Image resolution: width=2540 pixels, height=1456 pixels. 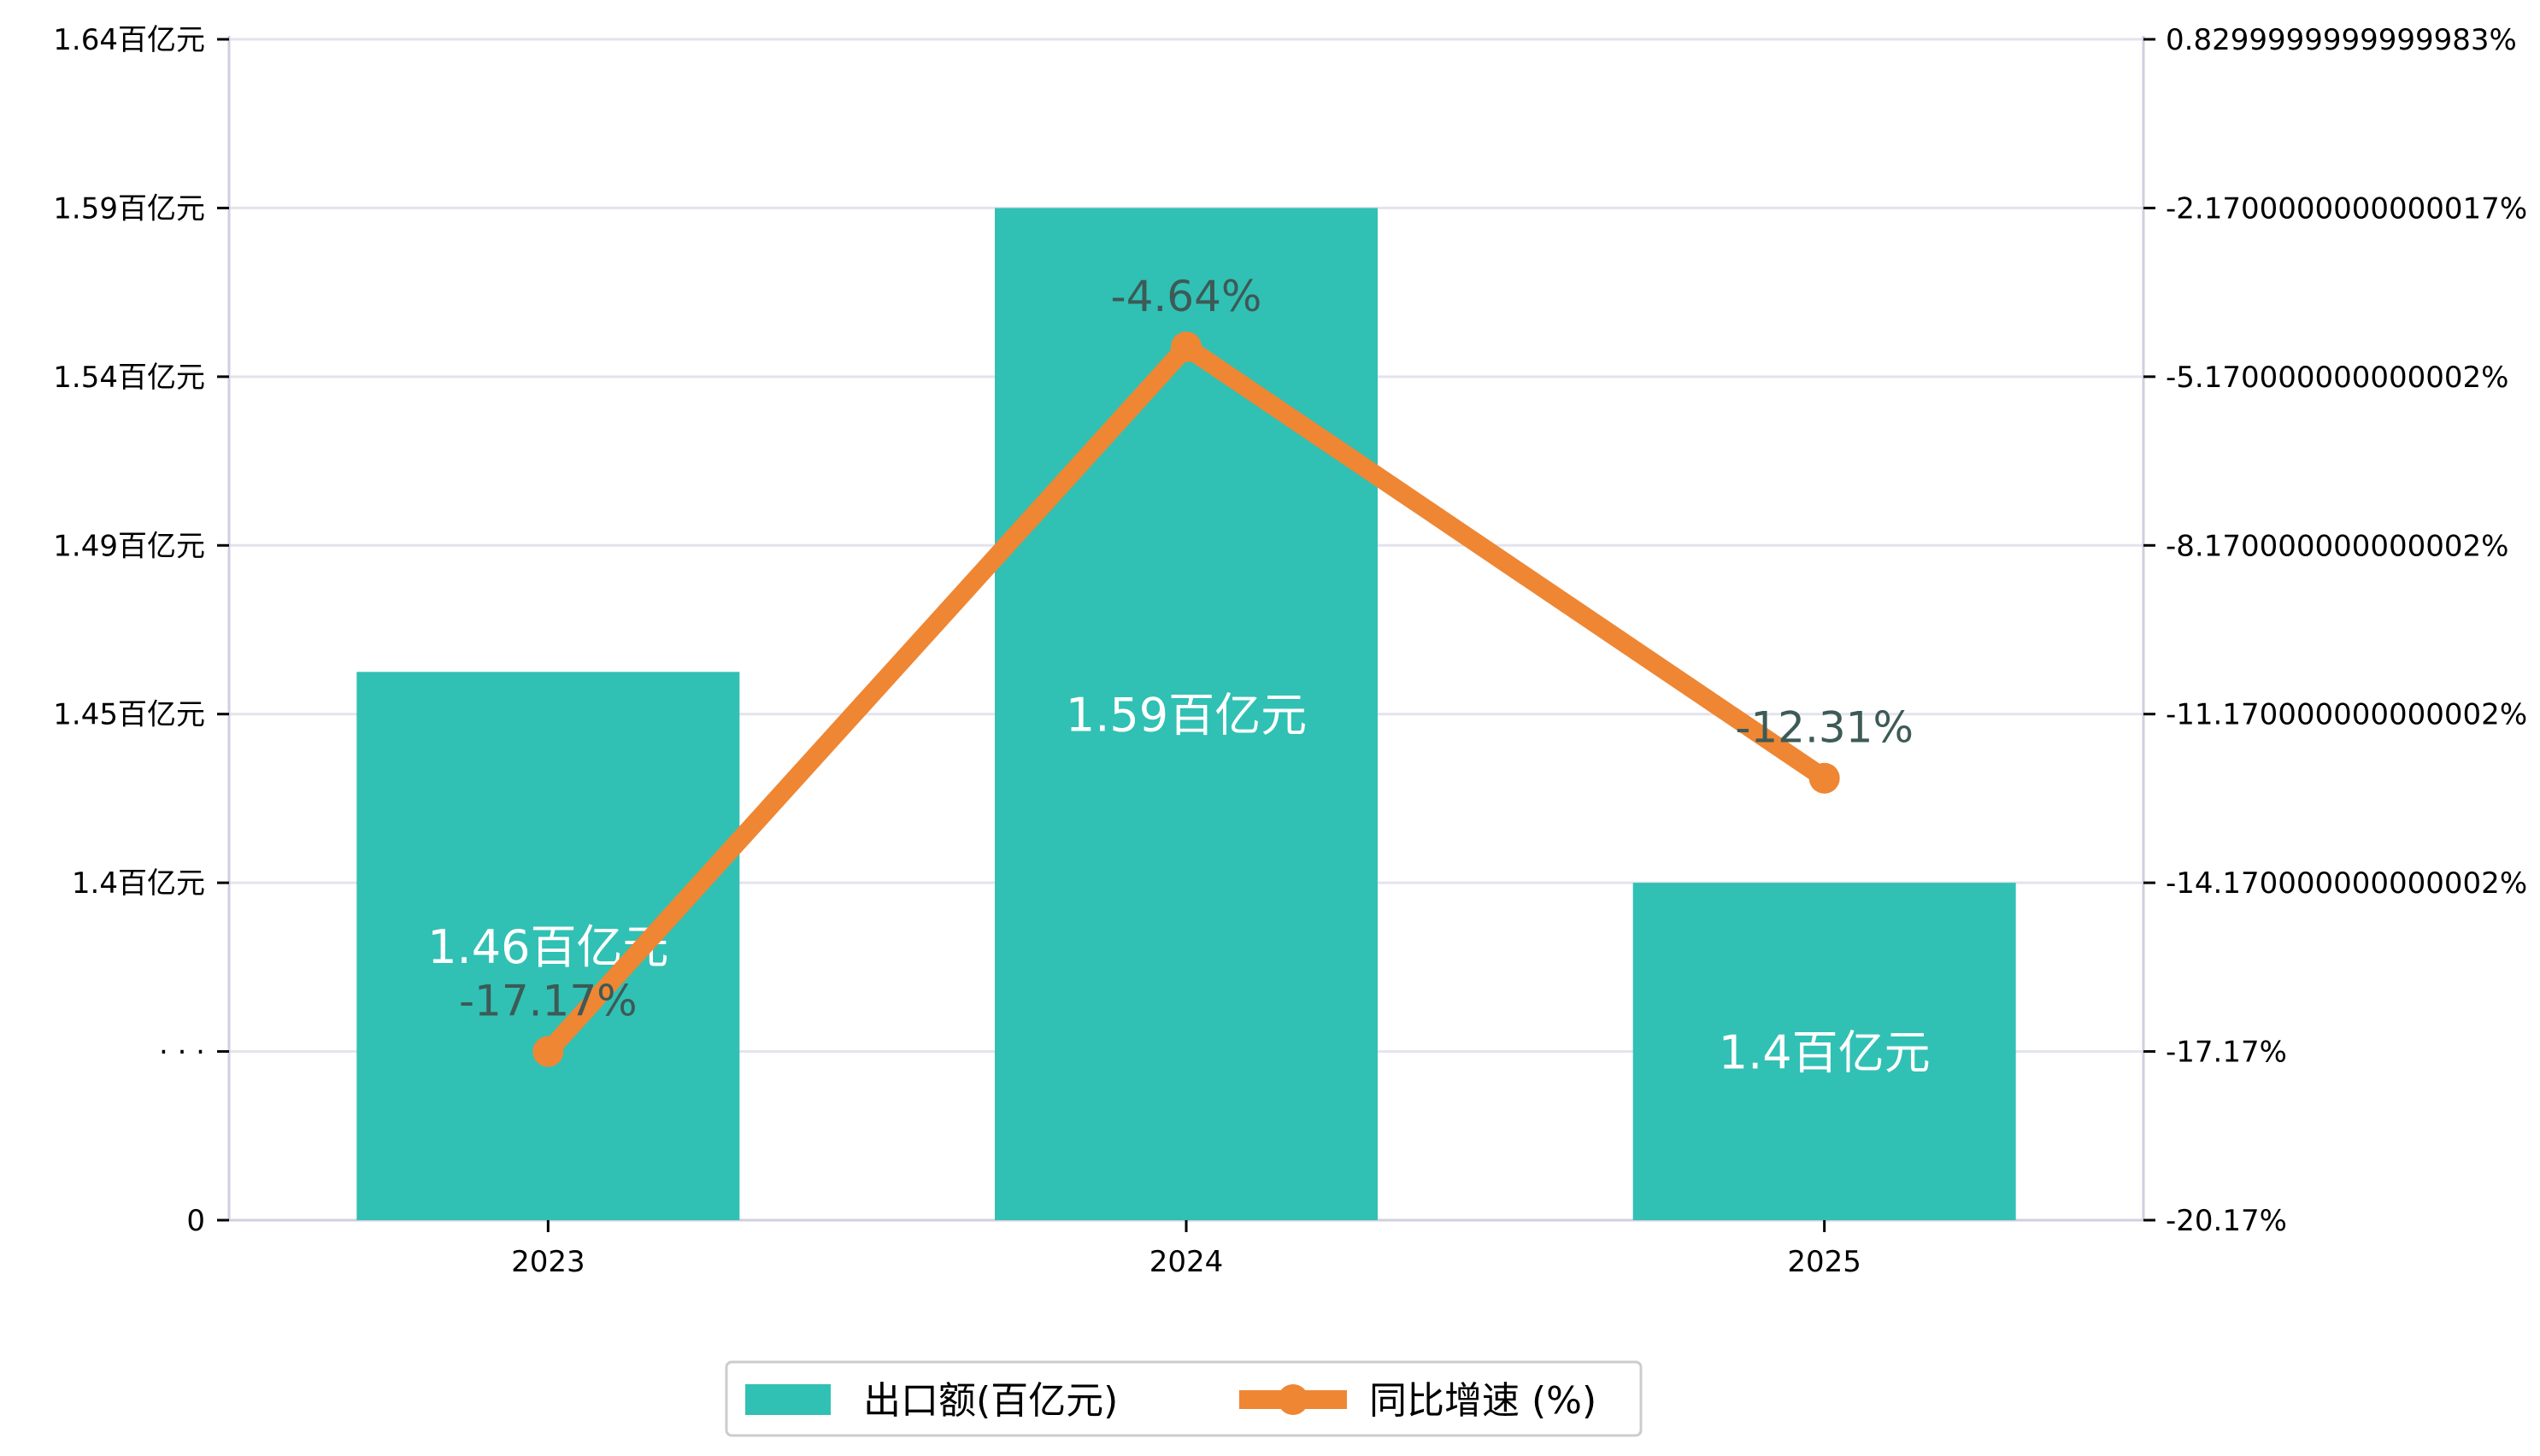 What do you see at coordinates (991, 1401) in the screenshot?
I see `legend-bar-label: 出口额(百亿元)` at bounding box center [991, 1401].